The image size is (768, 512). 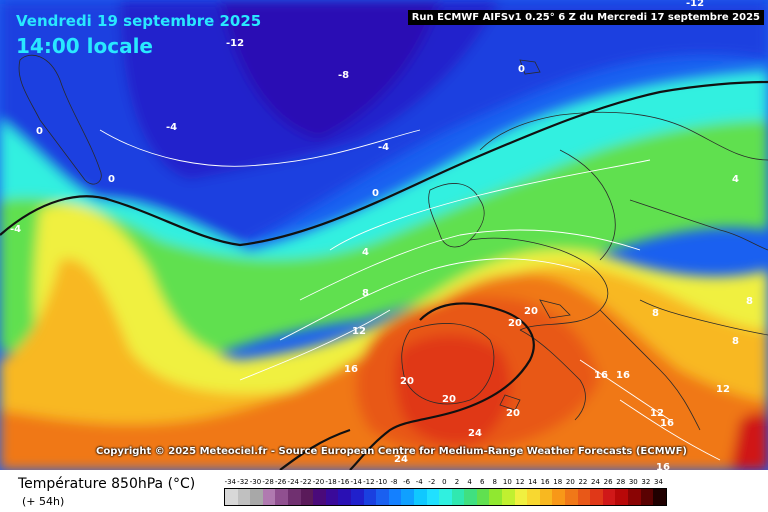 What do you see at coordinates (633, 482) in the screenshot?
I see `scale-tick-label: 30` at bounding box center [633, 482].